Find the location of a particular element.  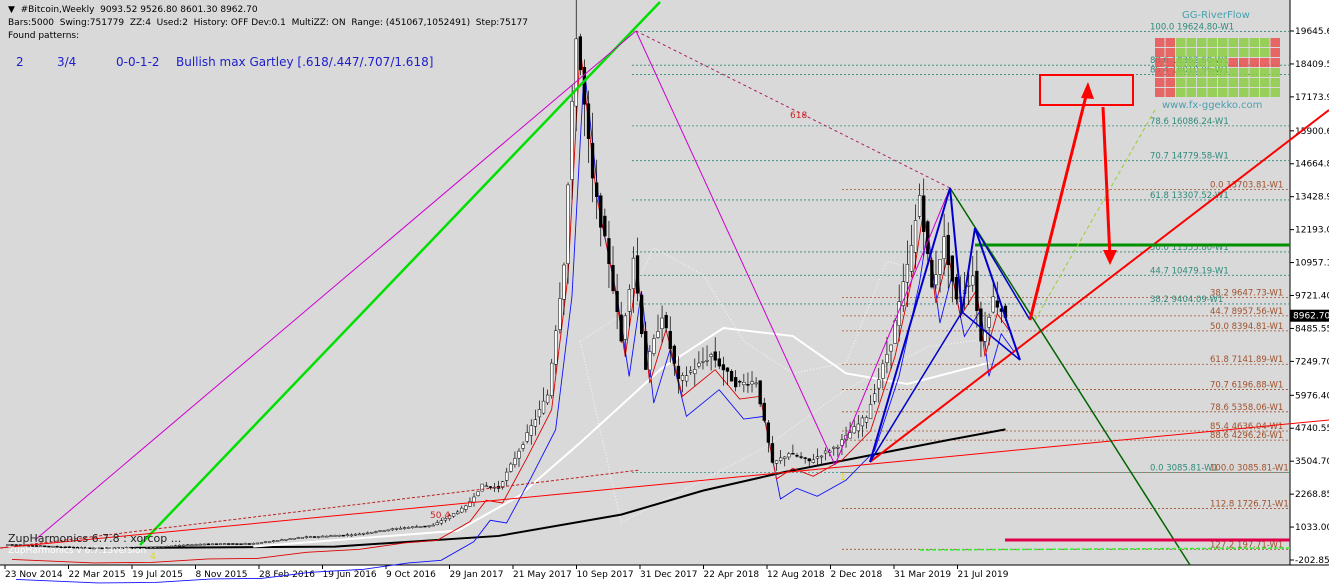

ma-black-line is located at coordinates (568, 488).